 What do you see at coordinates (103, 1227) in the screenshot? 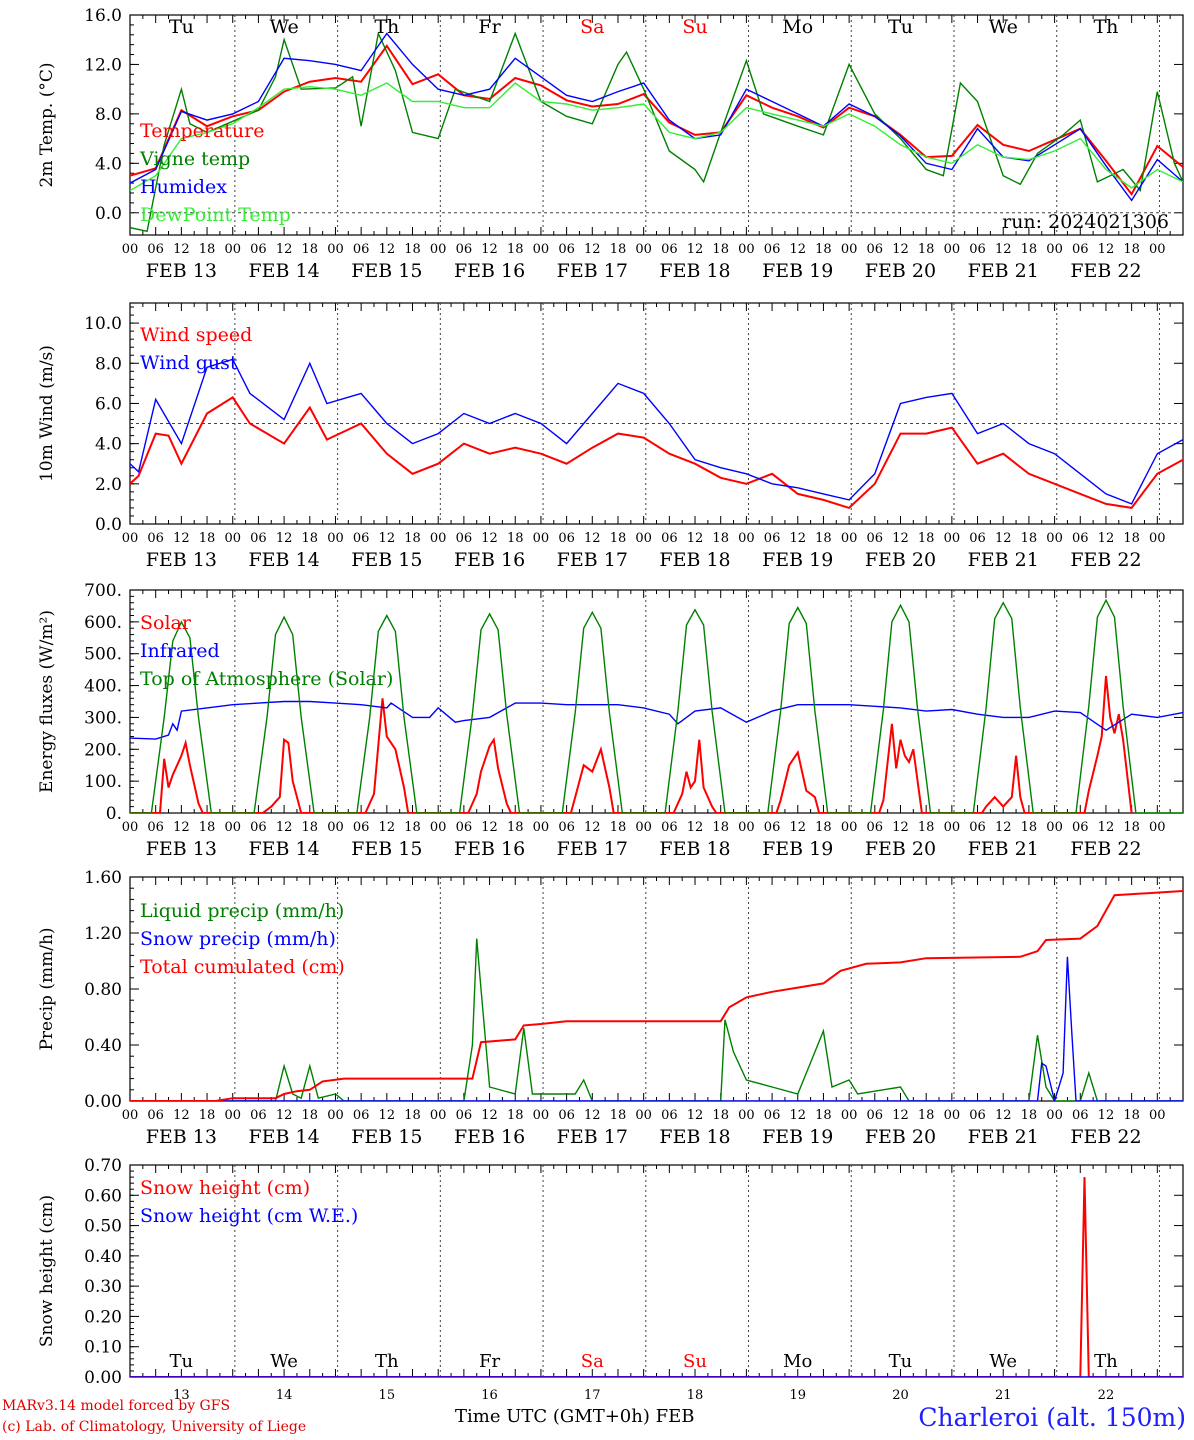
I see `y-tick-label: 0.50` at bounding box center [103, 1227].